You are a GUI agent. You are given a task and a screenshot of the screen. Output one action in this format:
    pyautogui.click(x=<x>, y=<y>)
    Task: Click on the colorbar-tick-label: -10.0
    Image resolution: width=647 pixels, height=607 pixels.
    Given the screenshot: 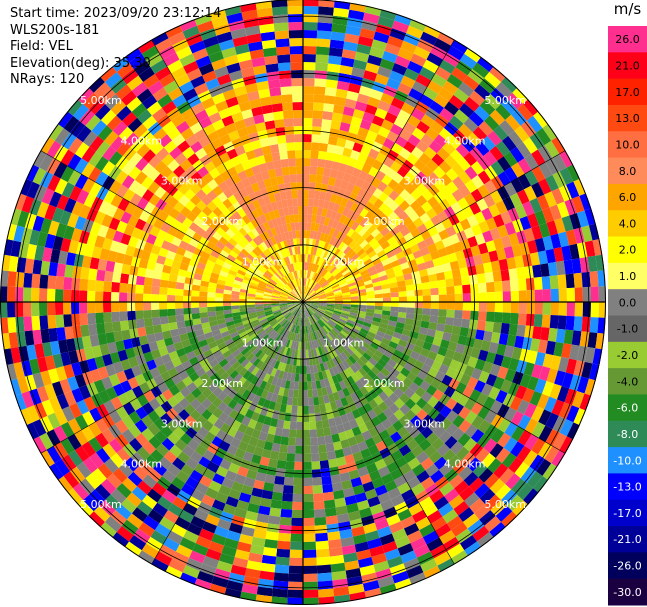 What is the action you would take?
    pyautogui.click(x=627, y=460)
    